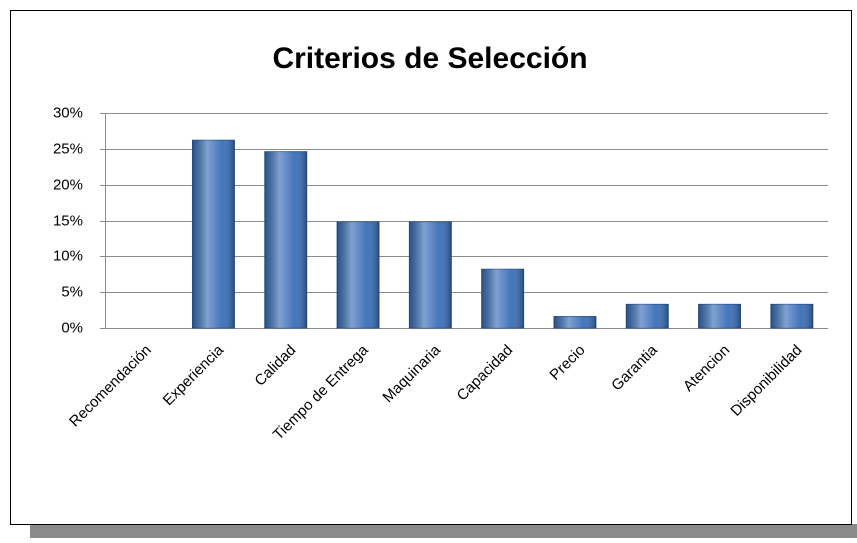 The width and height of the screenshot is (857, 543). Describe the element at coordinates (68, 184) in the screenshot. I see `y-tick-label: 20%` at that location.